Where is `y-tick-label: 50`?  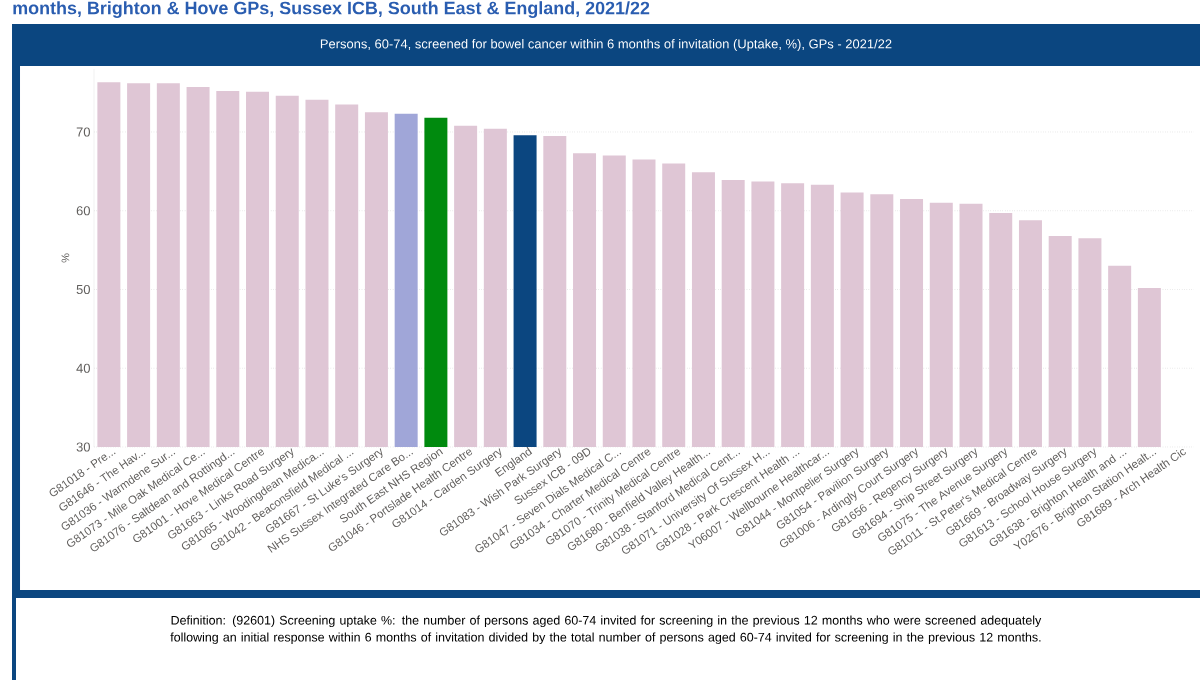
y-tick-label: 50 is located at coordinates (83, 289).